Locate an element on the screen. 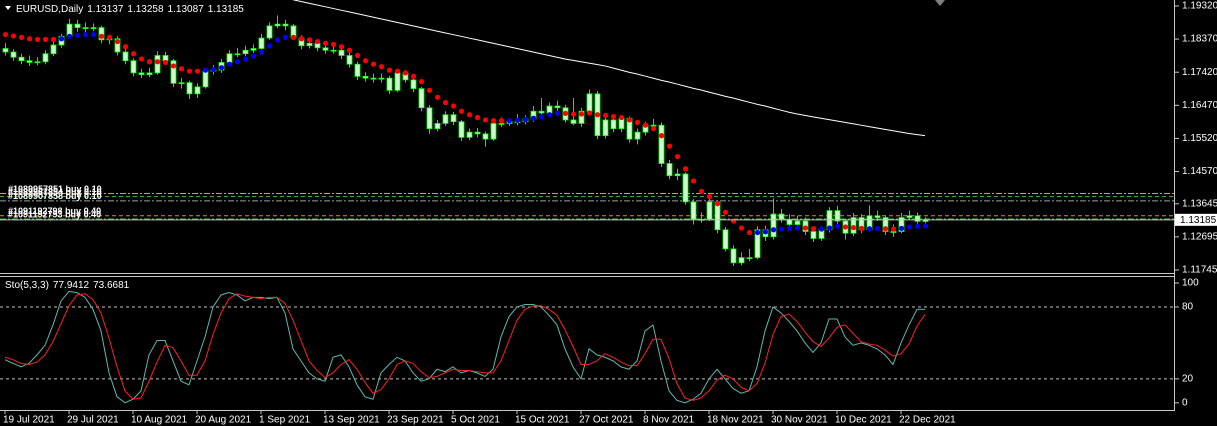  main-value: 77.9412 is located at coordinates (71, 285).